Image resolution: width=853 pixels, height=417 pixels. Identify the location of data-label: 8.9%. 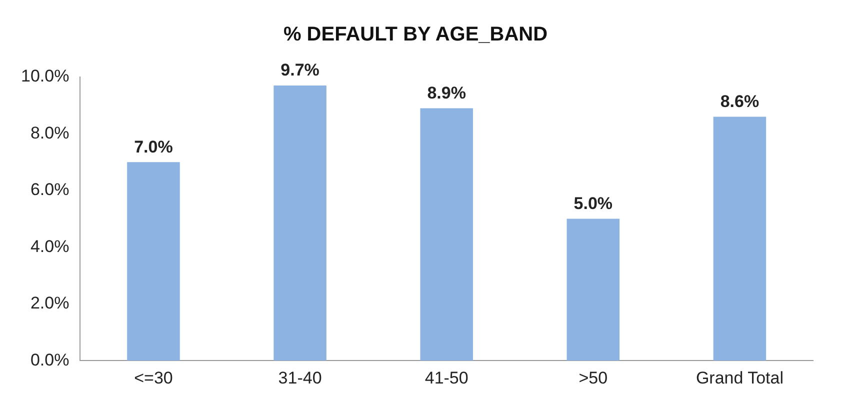
(446, 92).